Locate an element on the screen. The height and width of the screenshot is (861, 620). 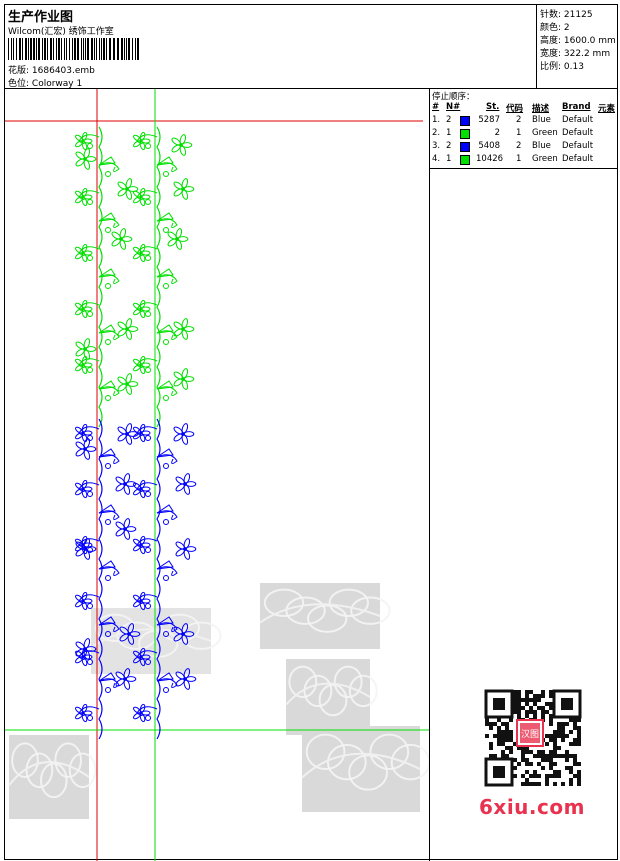
row-stitches: 2 is located at coordinates (497, 133).